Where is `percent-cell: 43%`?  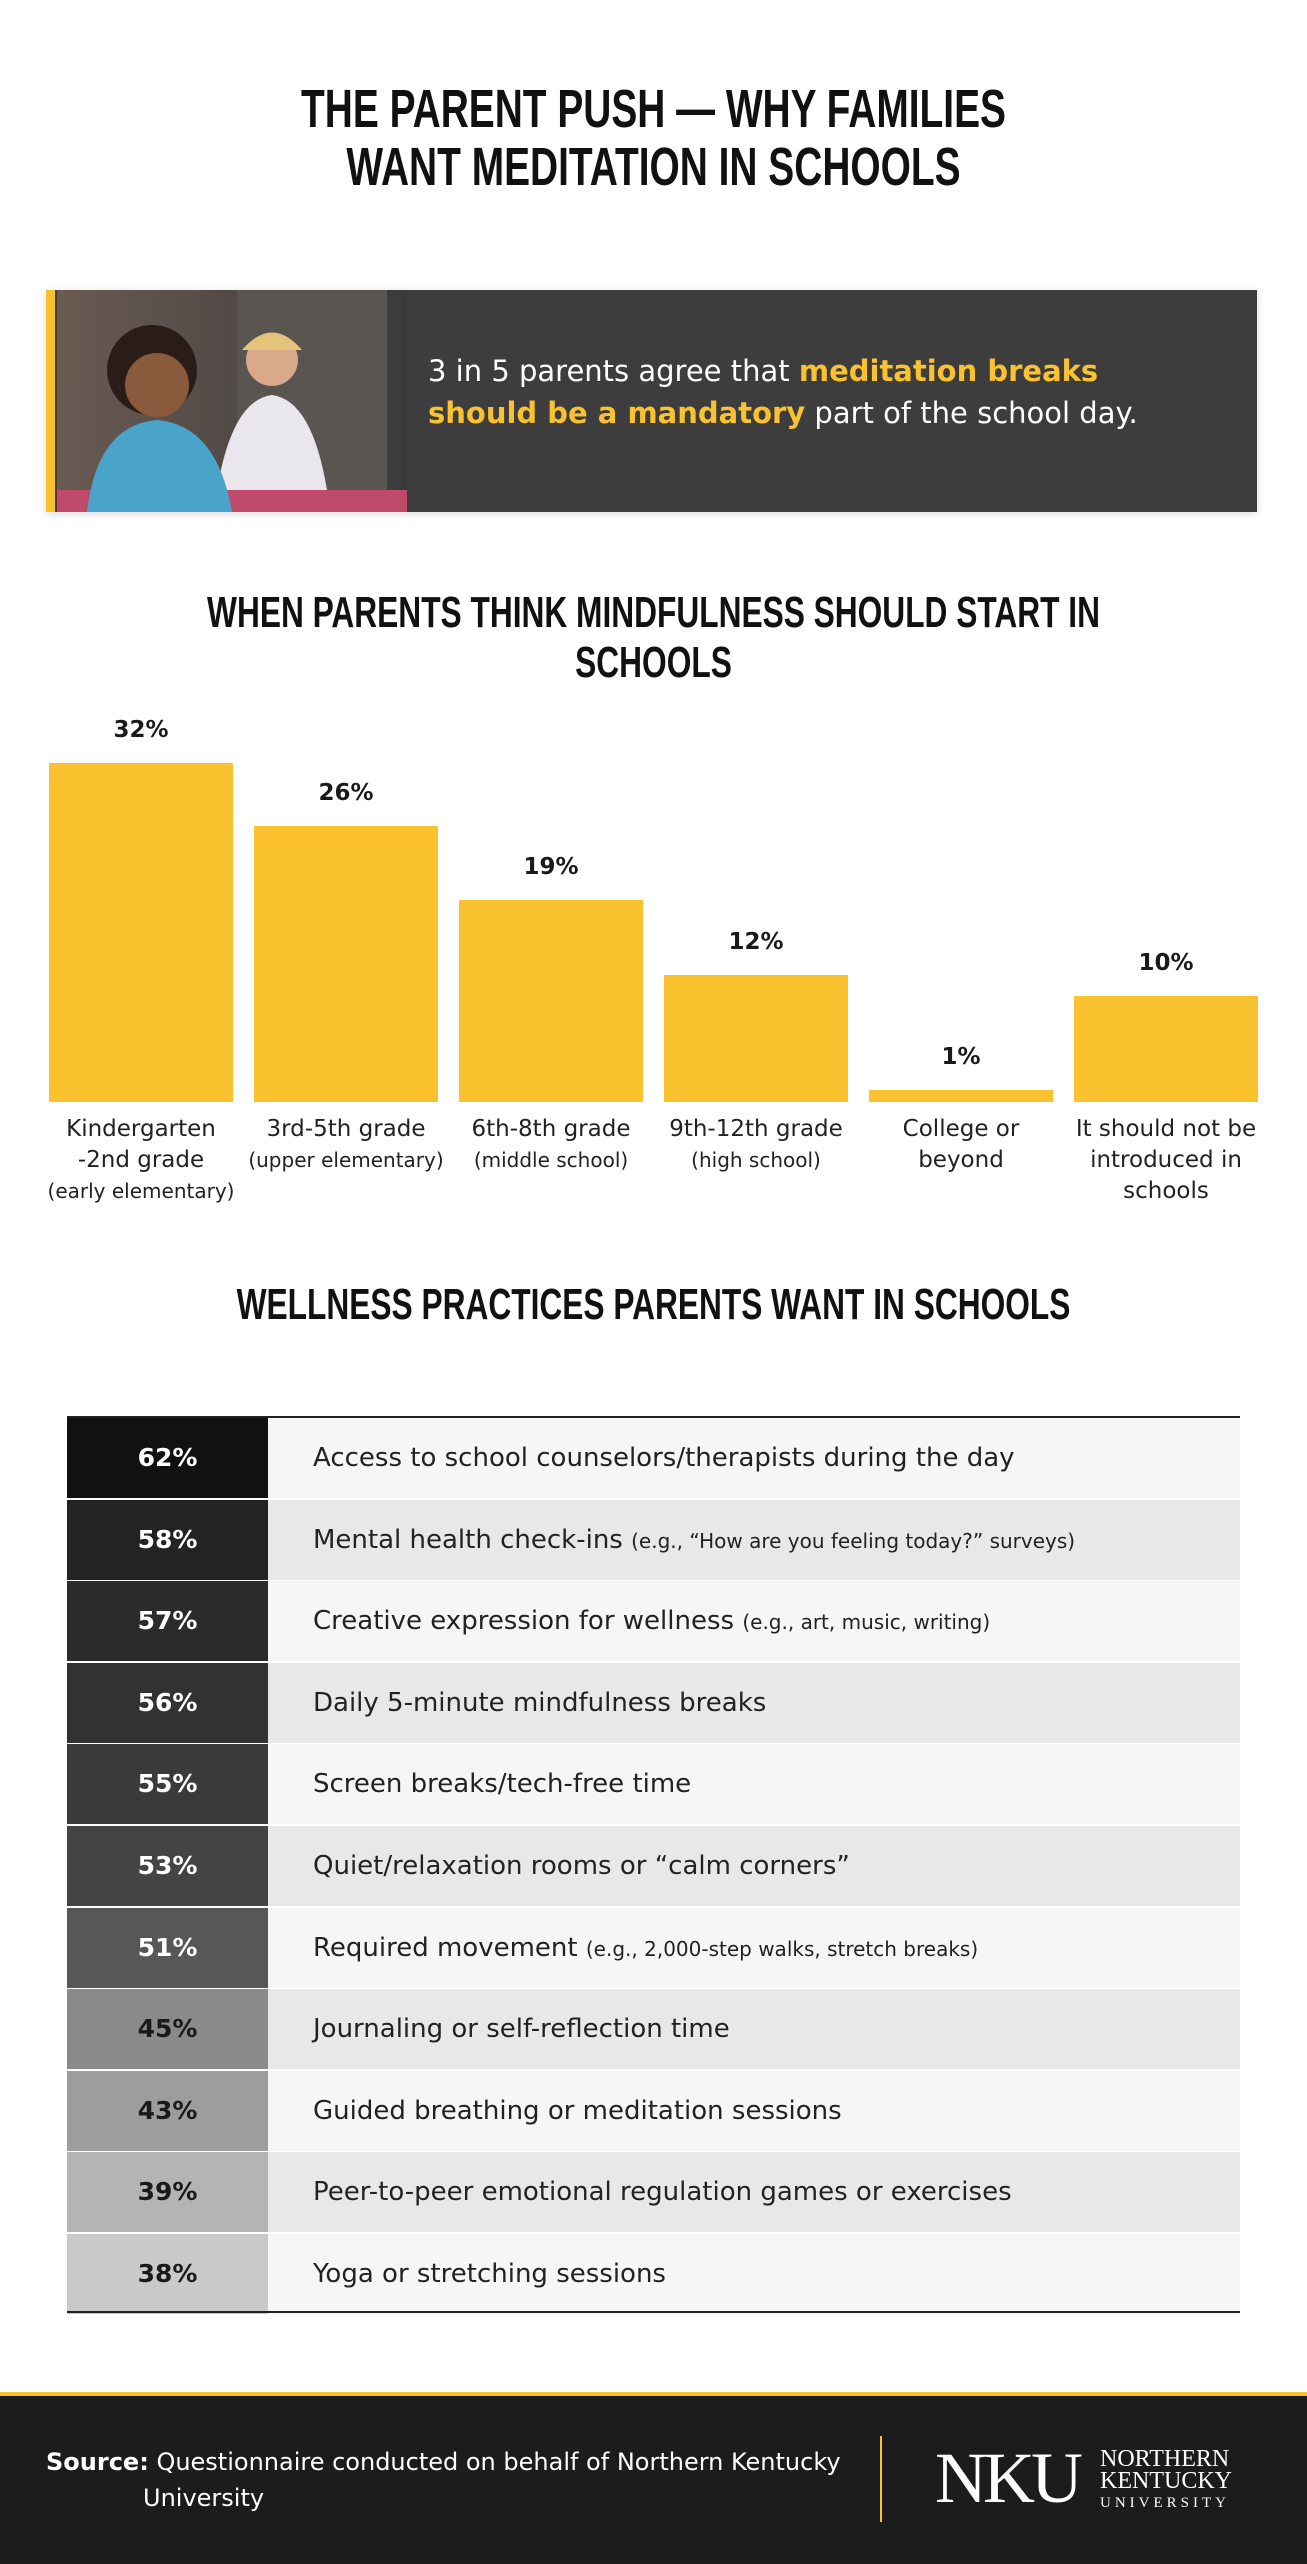 percent-cell: 43% is located at coordinates (167, 2111).